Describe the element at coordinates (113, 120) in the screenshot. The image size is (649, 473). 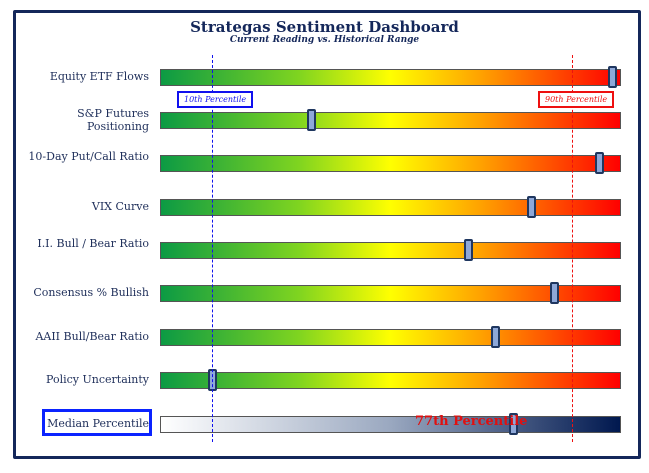
I see `row-label: S&P Futures Positioning` at that location.